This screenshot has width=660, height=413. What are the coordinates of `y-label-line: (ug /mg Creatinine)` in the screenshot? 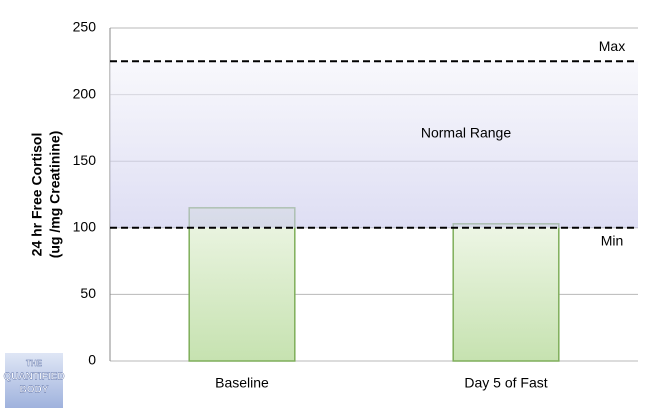 It's located at (55, 195).